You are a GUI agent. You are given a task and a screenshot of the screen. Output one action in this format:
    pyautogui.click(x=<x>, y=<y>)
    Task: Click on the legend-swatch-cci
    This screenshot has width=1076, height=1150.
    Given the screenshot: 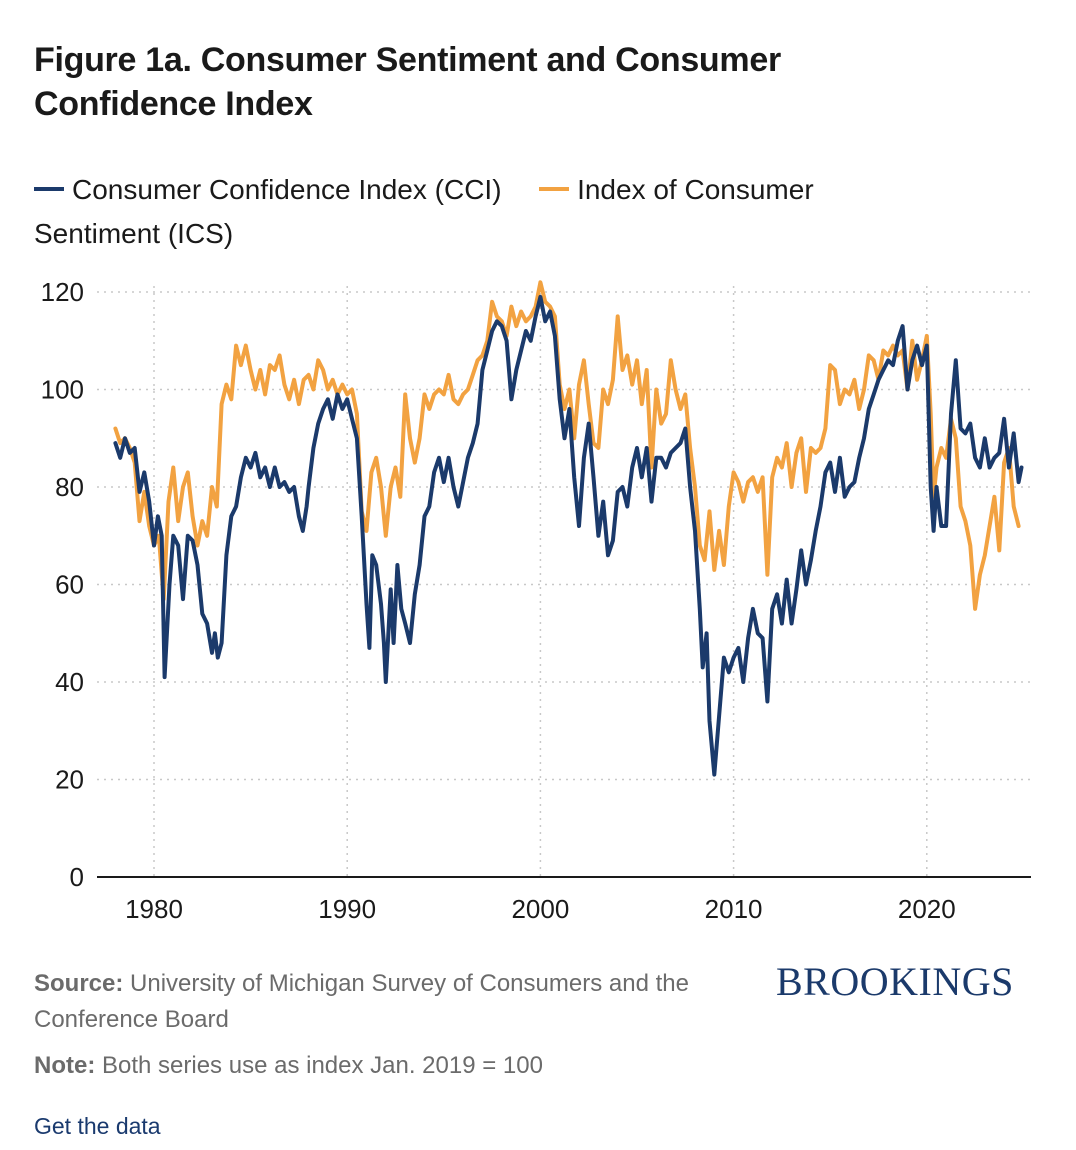 What is the action you would take?
    pyautogui.click(x=49, y=188)
    